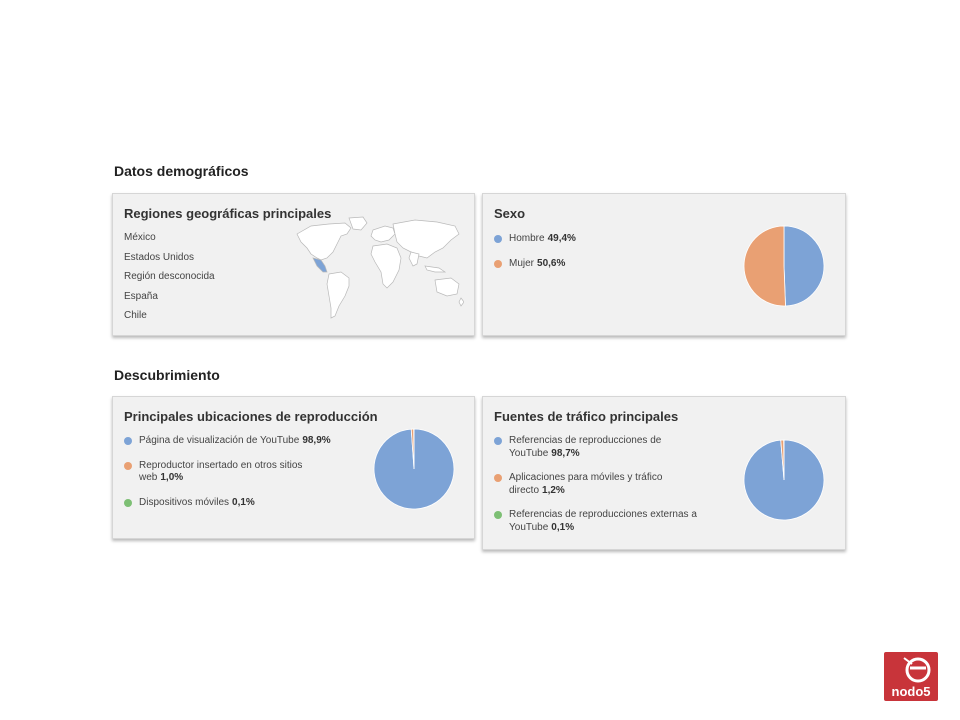 The image size is (960, 720). I want to click on gender-legend: Hombre 49,4% Mujer 50,6%, so click(535, 251).